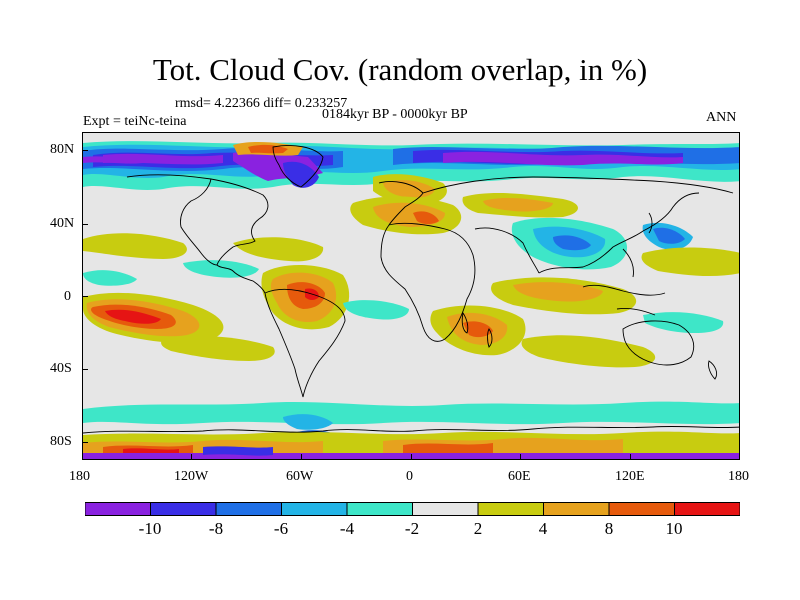 This screenshot has width=800, height=600. Describe the element at coordinates (300, 476) in the screenshot. I see `lon-label-60w: 60W` at that location.